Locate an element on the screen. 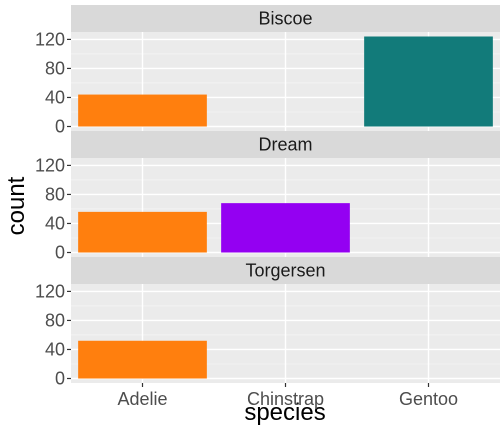  bar-biscoe-adelie is located at coordinates (142, 110).